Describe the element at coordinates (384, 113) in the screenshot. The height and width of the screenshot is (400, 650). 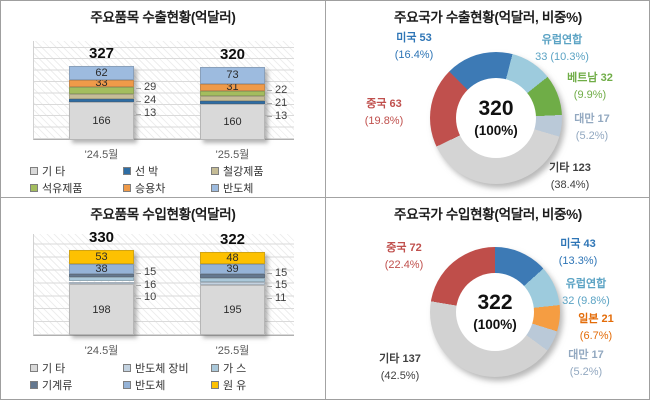
I see `donut-label: 중국 63 (19.8%)` at that location.